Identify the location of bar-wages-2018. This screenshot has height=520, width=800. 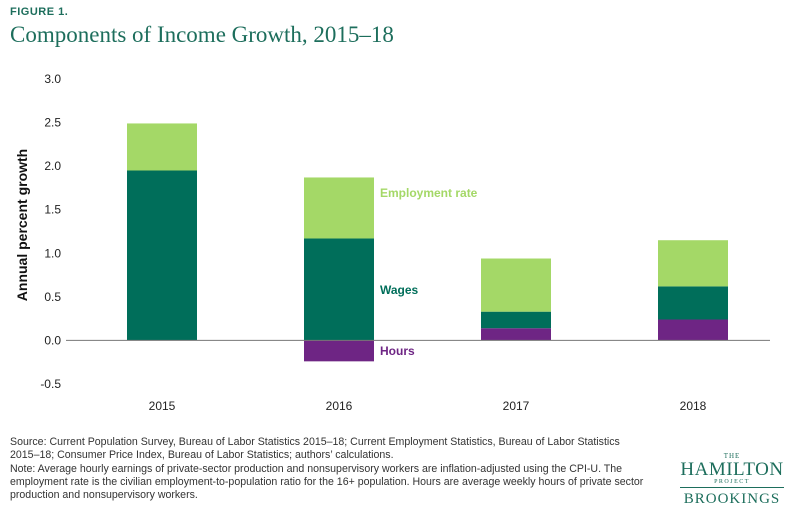
(693, 303).